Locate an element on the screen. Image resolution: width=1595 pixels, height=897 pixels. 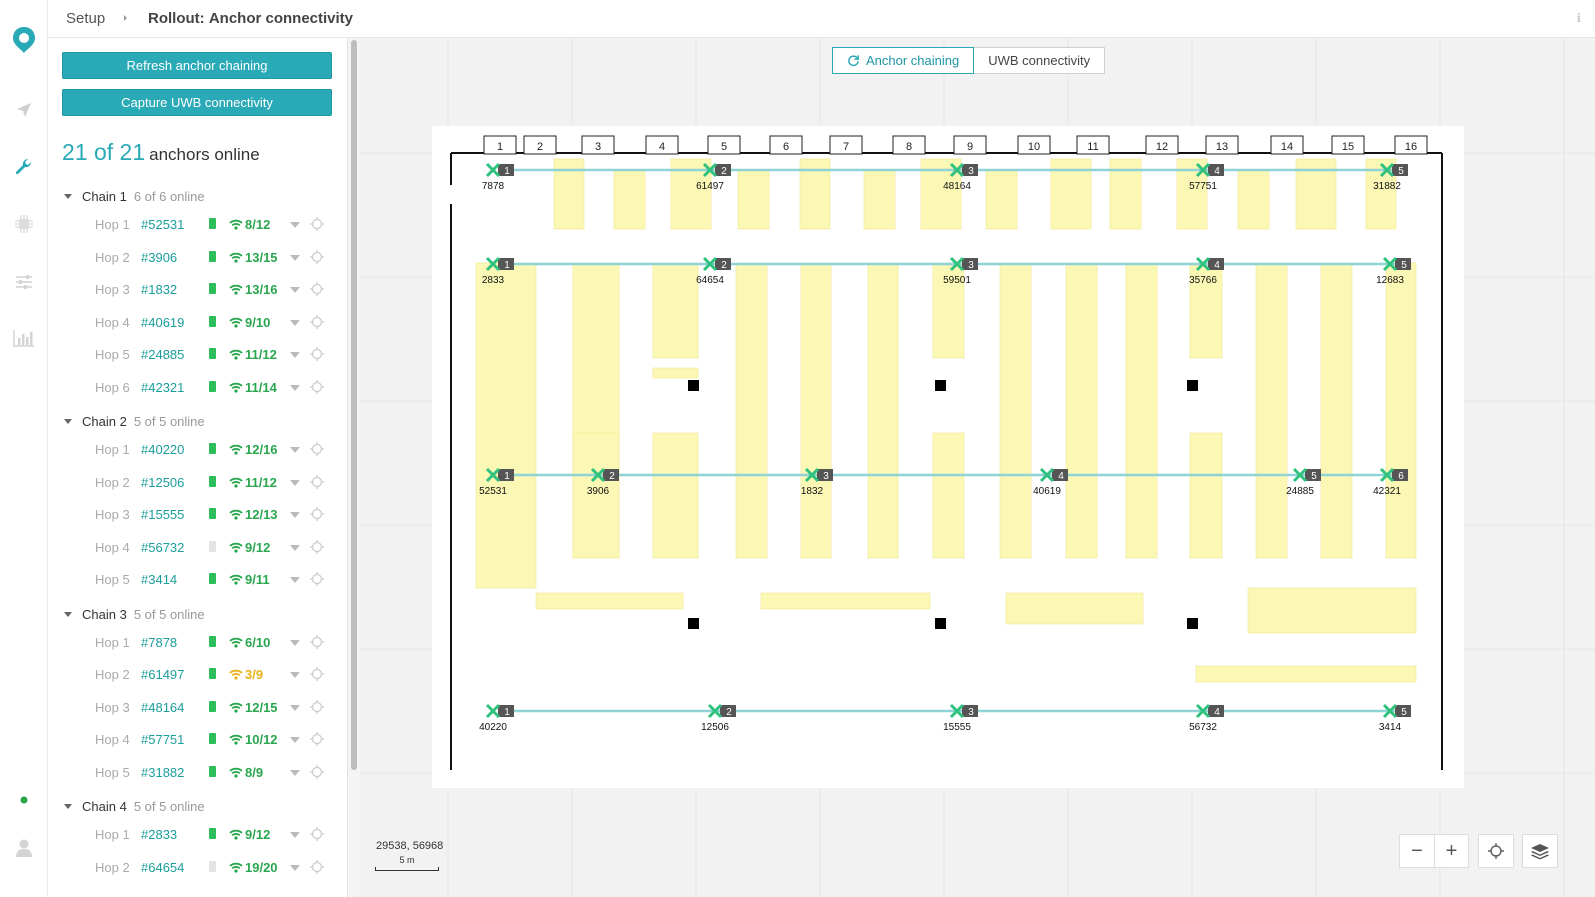
hop-row: Hop 3 #15555 12/13 is located at coordinates (215, 515).